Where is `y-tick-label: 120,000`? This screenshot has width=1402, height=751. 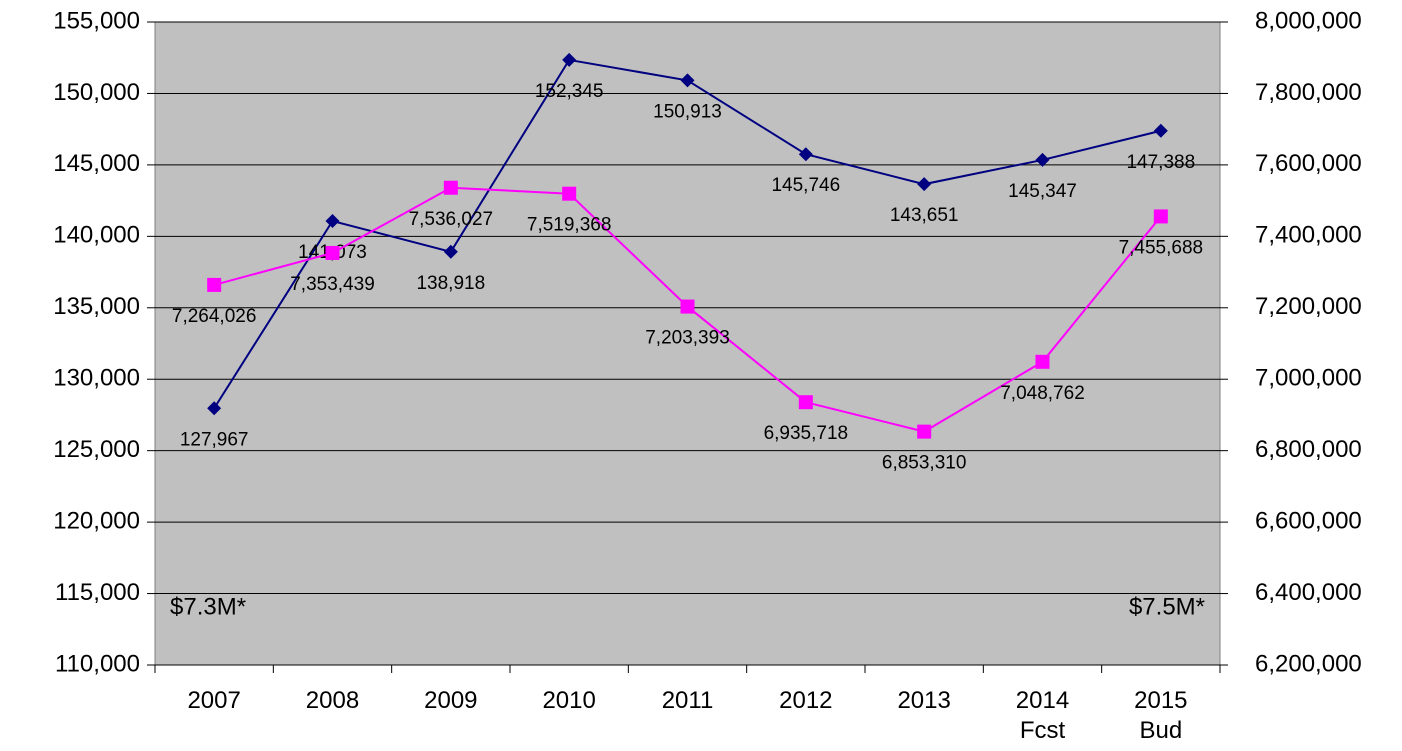 y-tick-label: 120,000 is located at coordinates (96, 520).